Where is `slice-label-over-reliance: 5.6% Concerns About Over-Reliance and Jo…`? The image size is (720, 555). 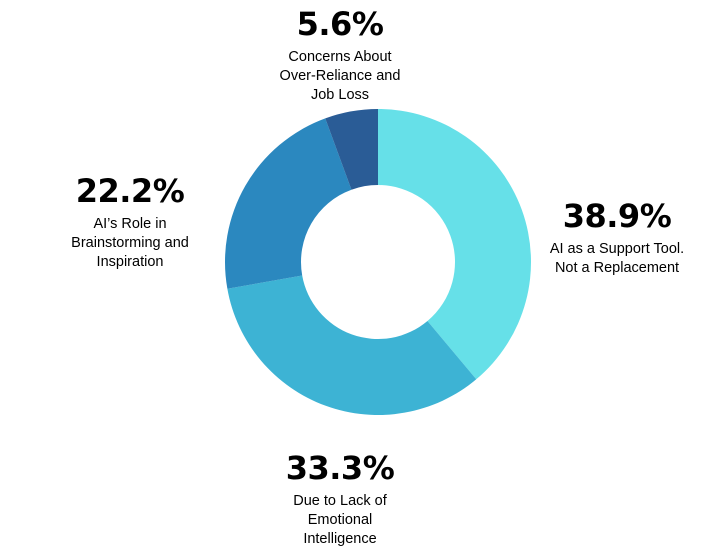
slice-label-over-reliance: 5.6% Concerns About Over-Reliance and Jo… is located at coordinates (340, 55).